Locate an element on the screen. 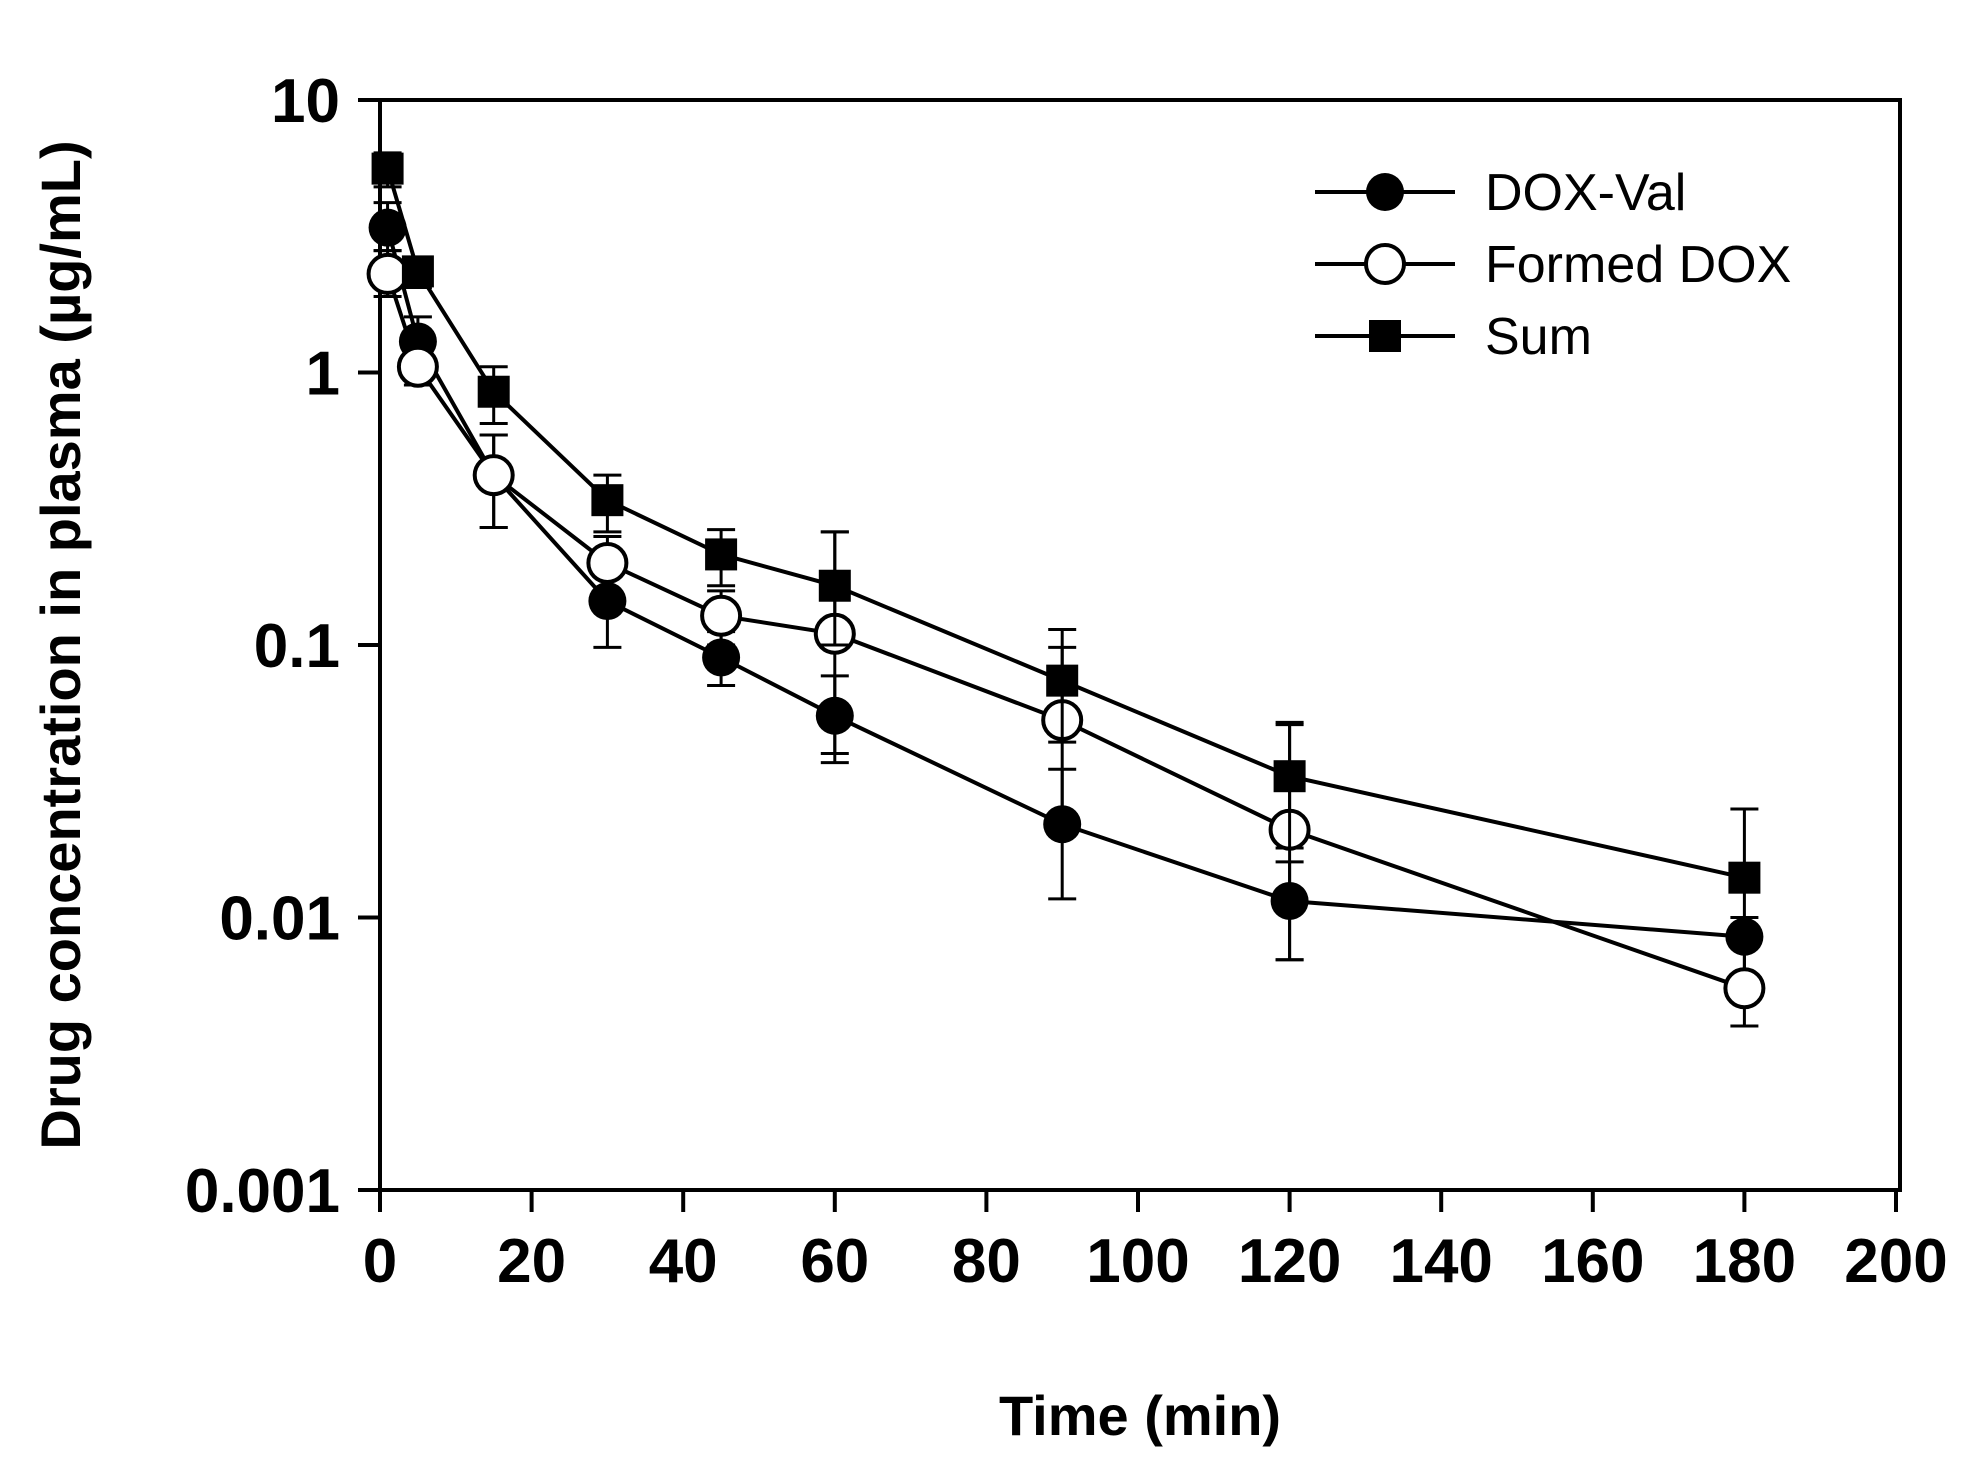 The image size is (1978, 1475). y-tick-label: 0.001 is located at coordinates (262, 1191).